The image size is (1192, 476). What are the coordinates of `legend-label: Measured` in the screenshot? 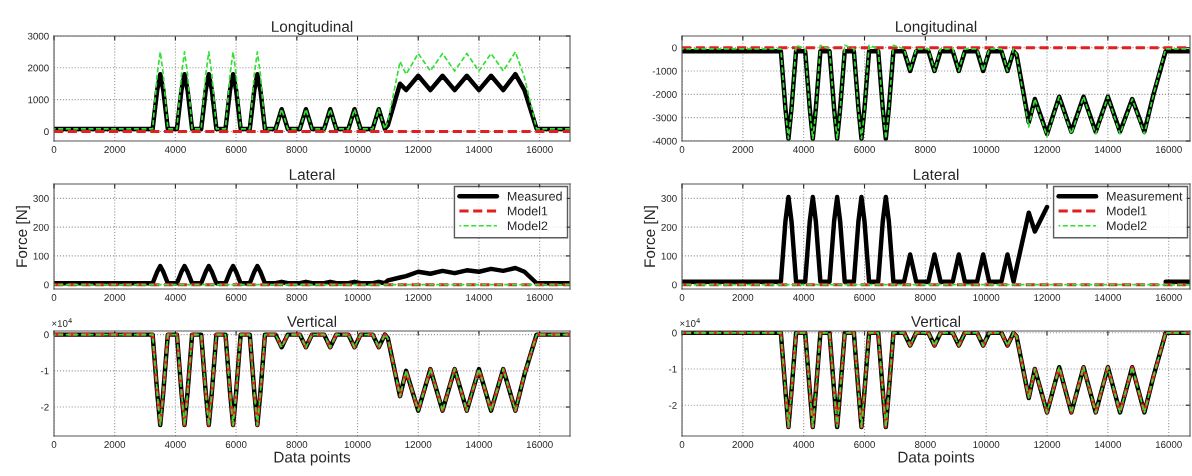 It's located at (534, 196).